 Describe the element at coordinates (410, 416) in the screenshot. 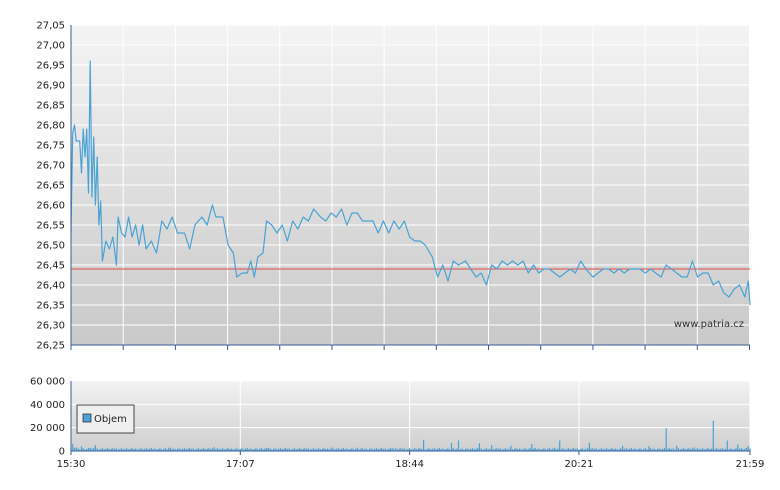

I see `volume-plot-area` at that location.